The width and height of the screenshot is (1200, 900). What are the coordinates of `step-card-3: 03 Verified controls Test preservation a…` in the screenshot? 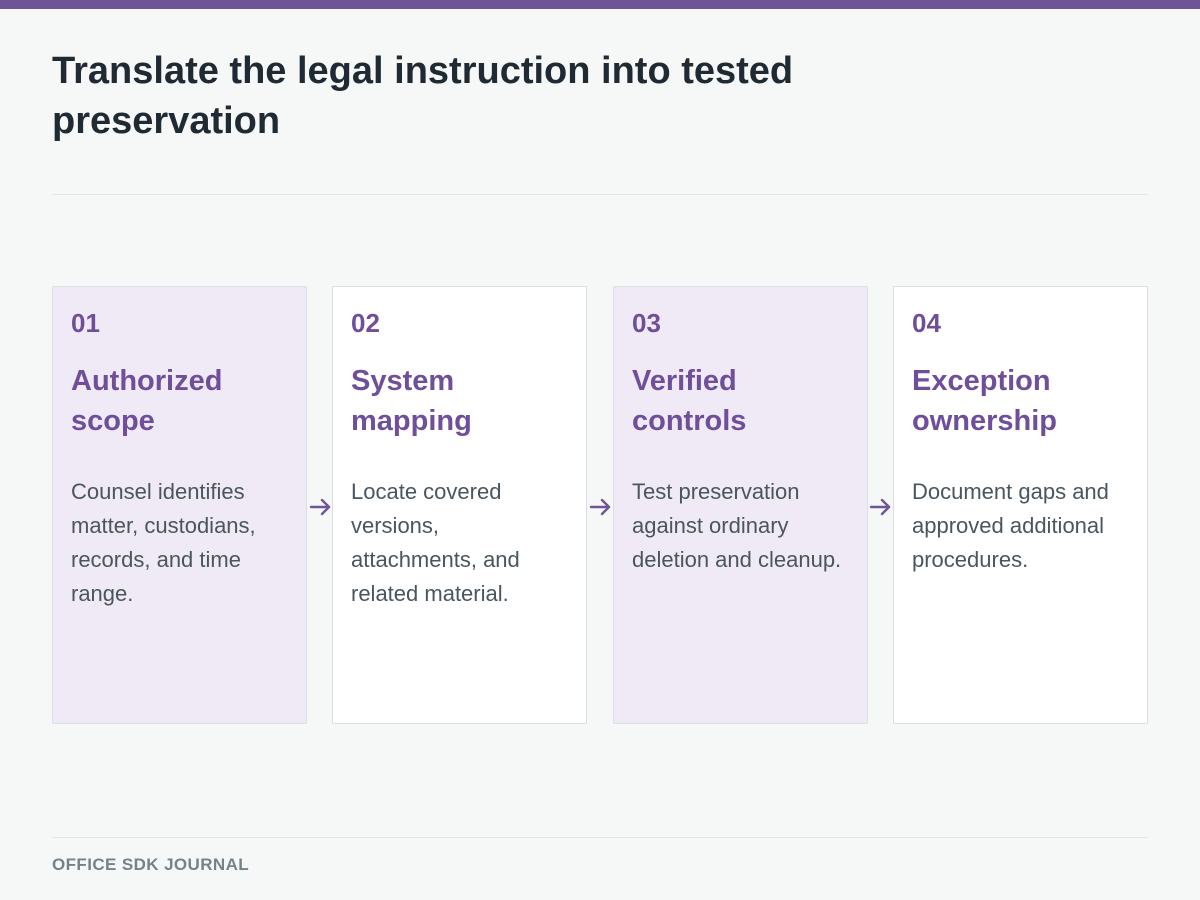 It's located at (740, 505).